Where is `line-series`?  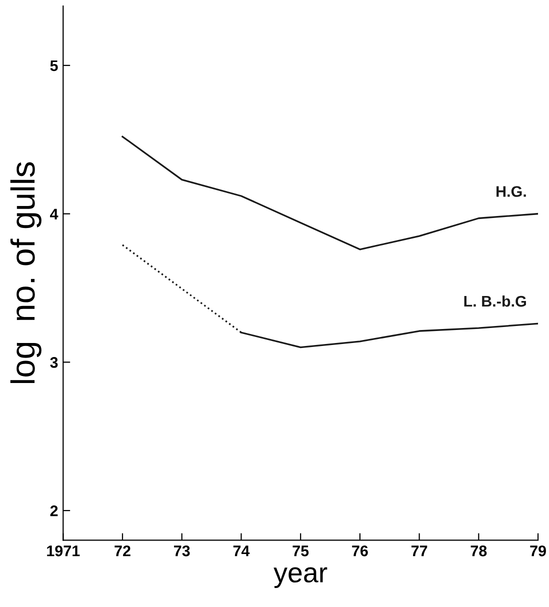 line-series is located at coordinates (330, 193).